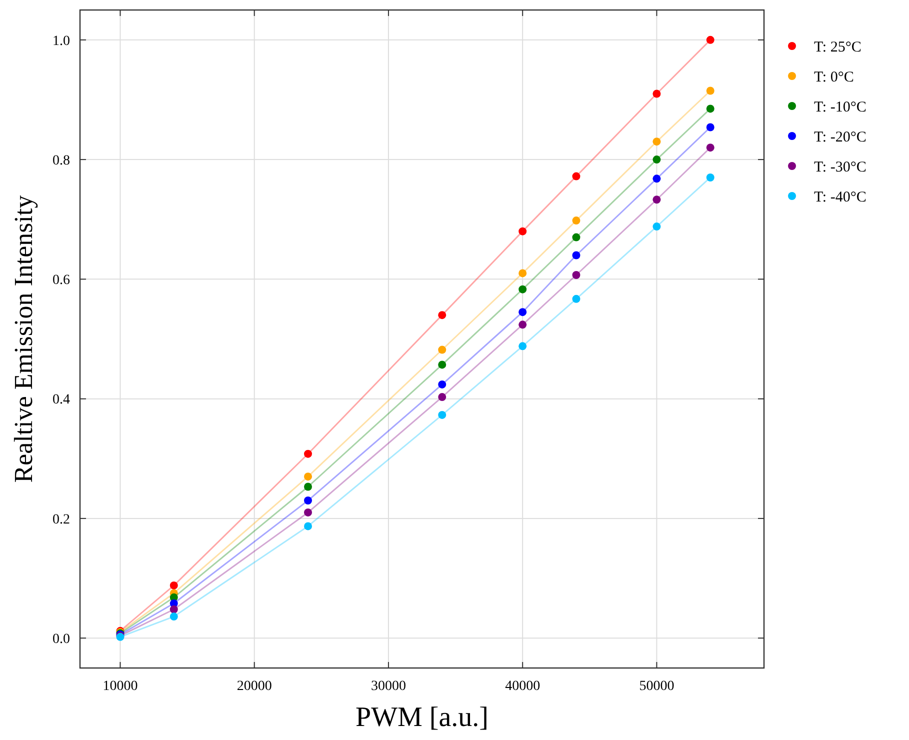  Describe the element at coordinates (61, 41) in the screenshot. I see `y-tick-label: 1.0` at that location.